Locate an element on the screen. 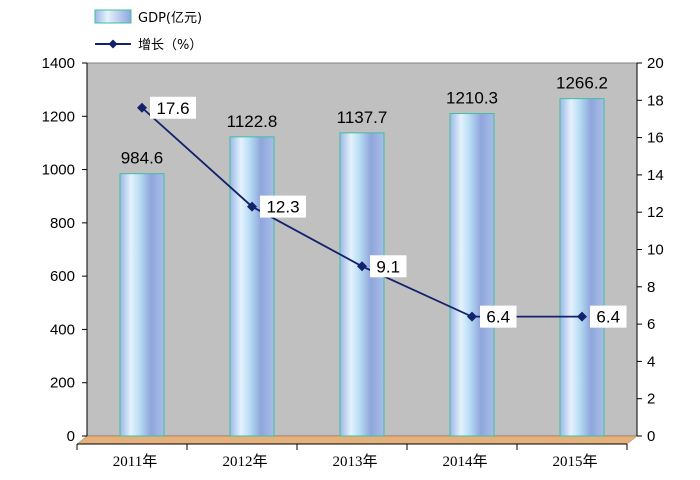  x-tick-label: 2015年 is located at coordinates (574, 461).